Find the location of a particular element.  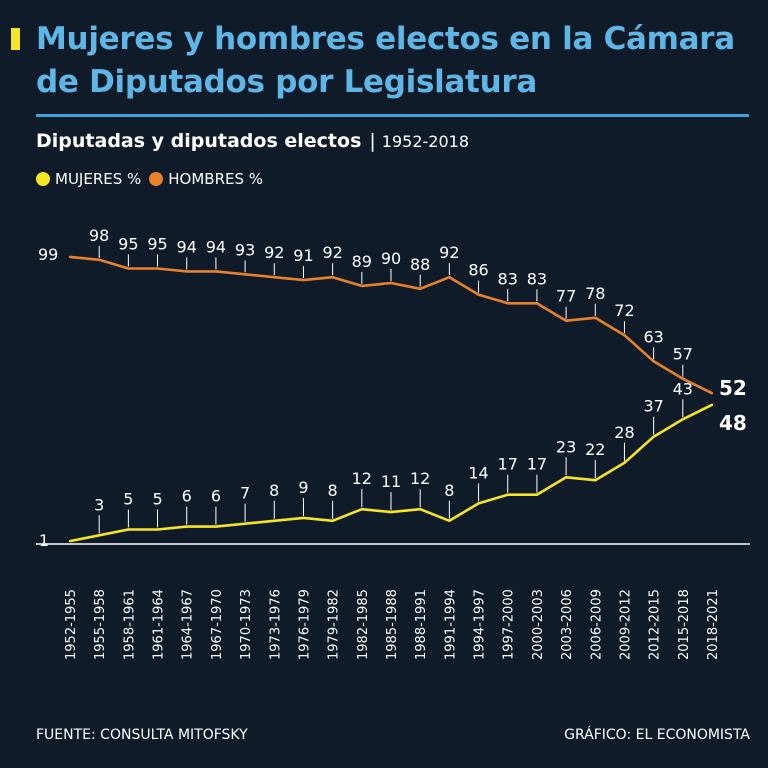

x-tick-label: 1961-1964 is located at coordinates (159, 624).